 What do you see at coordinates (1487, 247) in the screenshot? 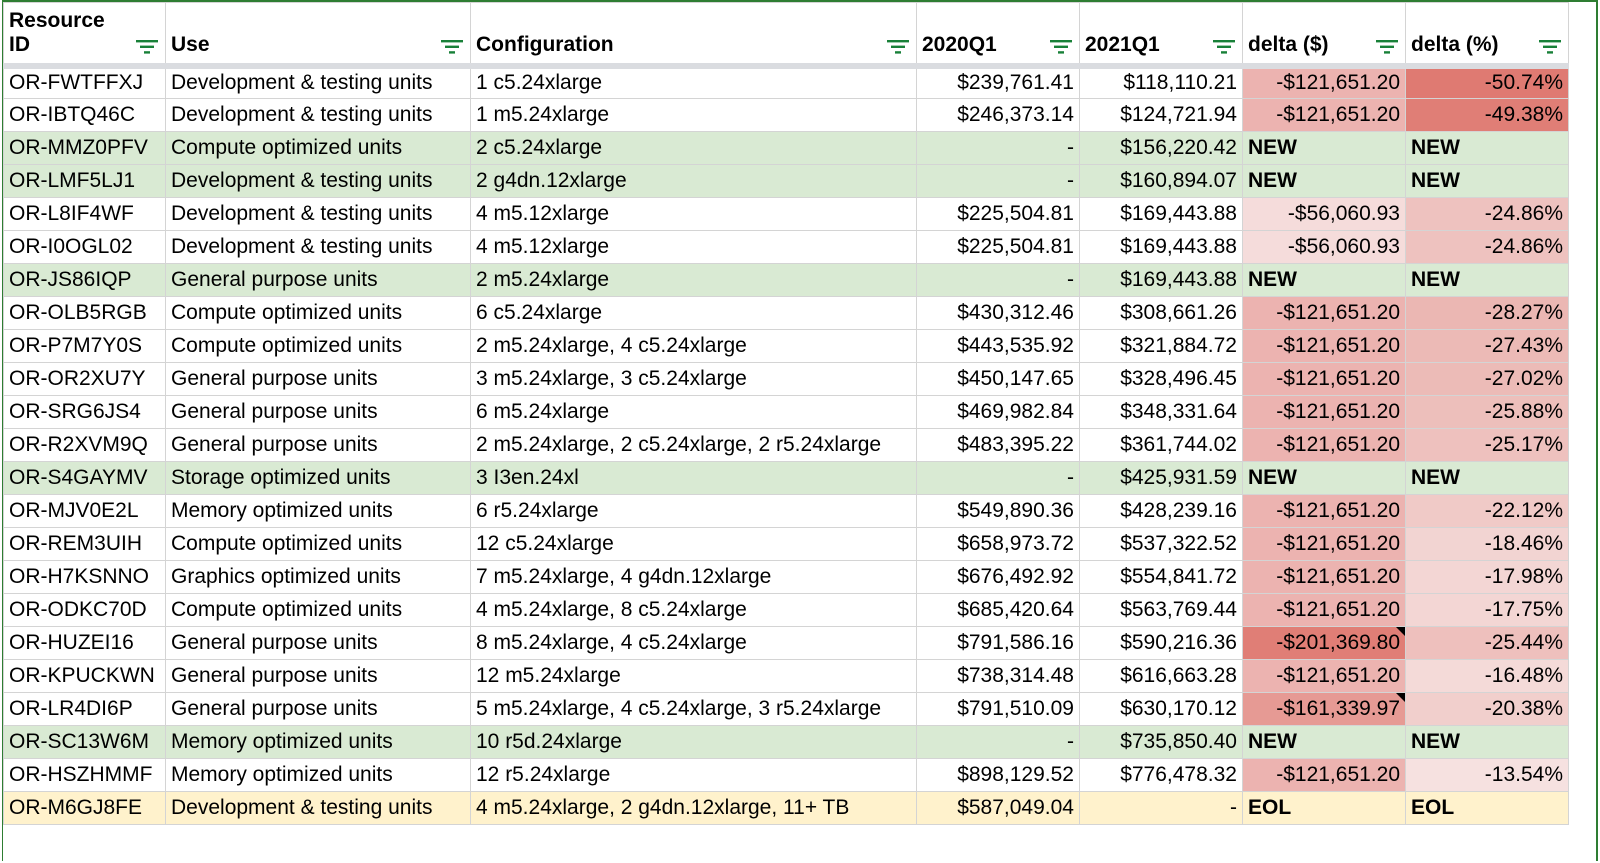
I see `cell-delta-pct: -24.86%` at bounding box center [1487, 247].